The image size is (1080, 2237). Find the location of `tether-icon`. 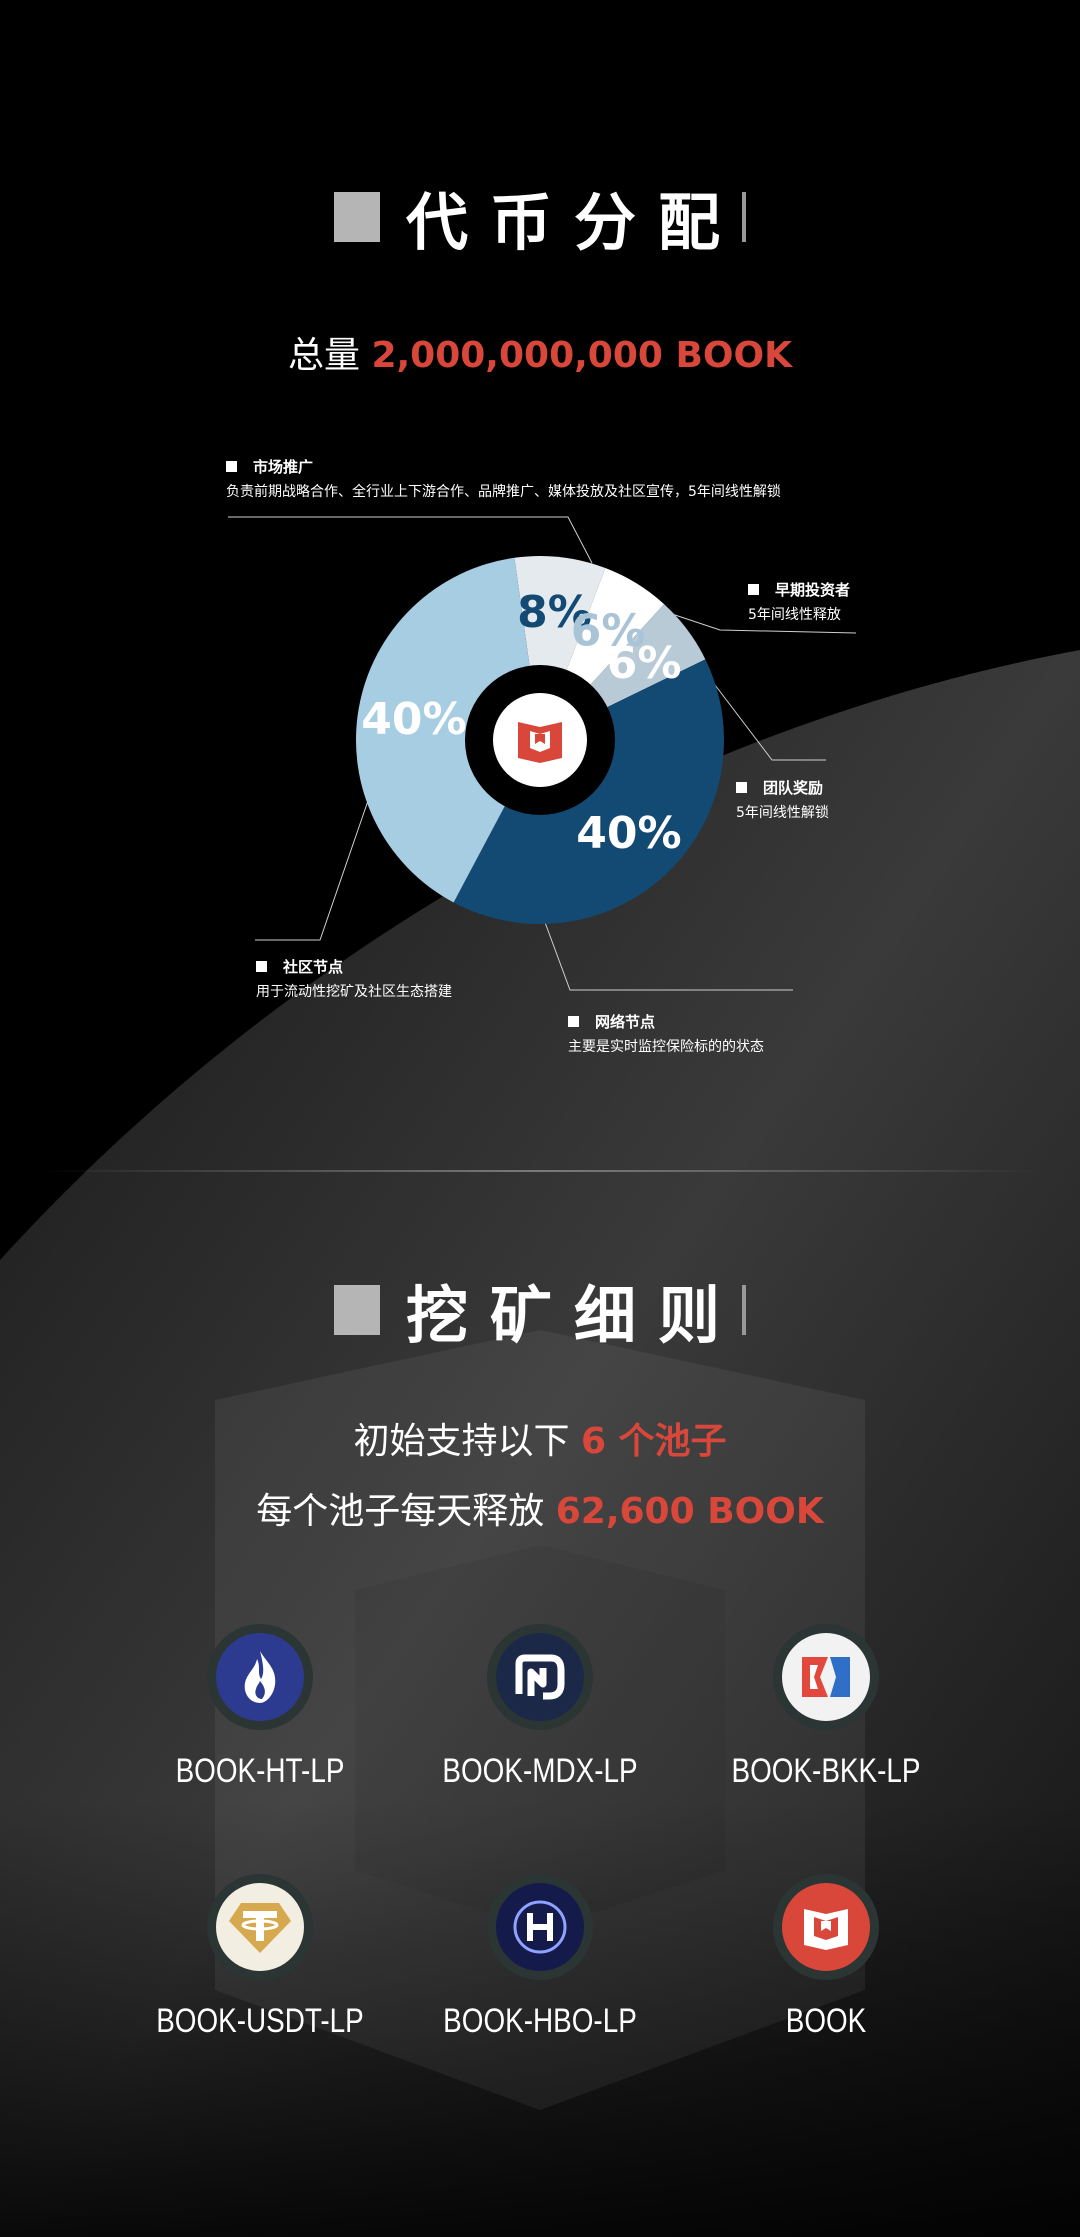

tether-icon is located at coordinates (260, 1927).